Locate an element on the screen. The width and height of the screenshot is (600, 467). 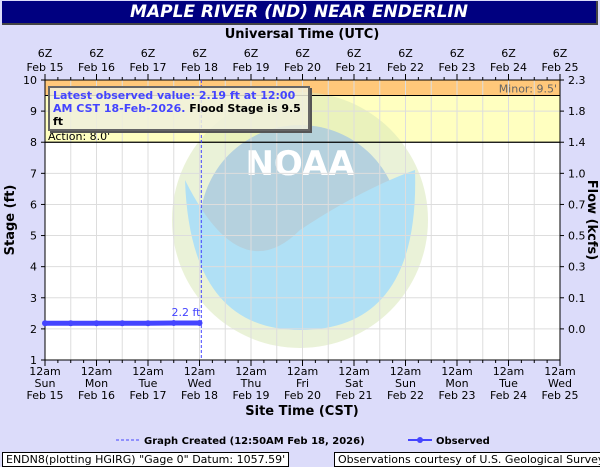
y-tick-label: 8 is located at coordinates (33, 142).